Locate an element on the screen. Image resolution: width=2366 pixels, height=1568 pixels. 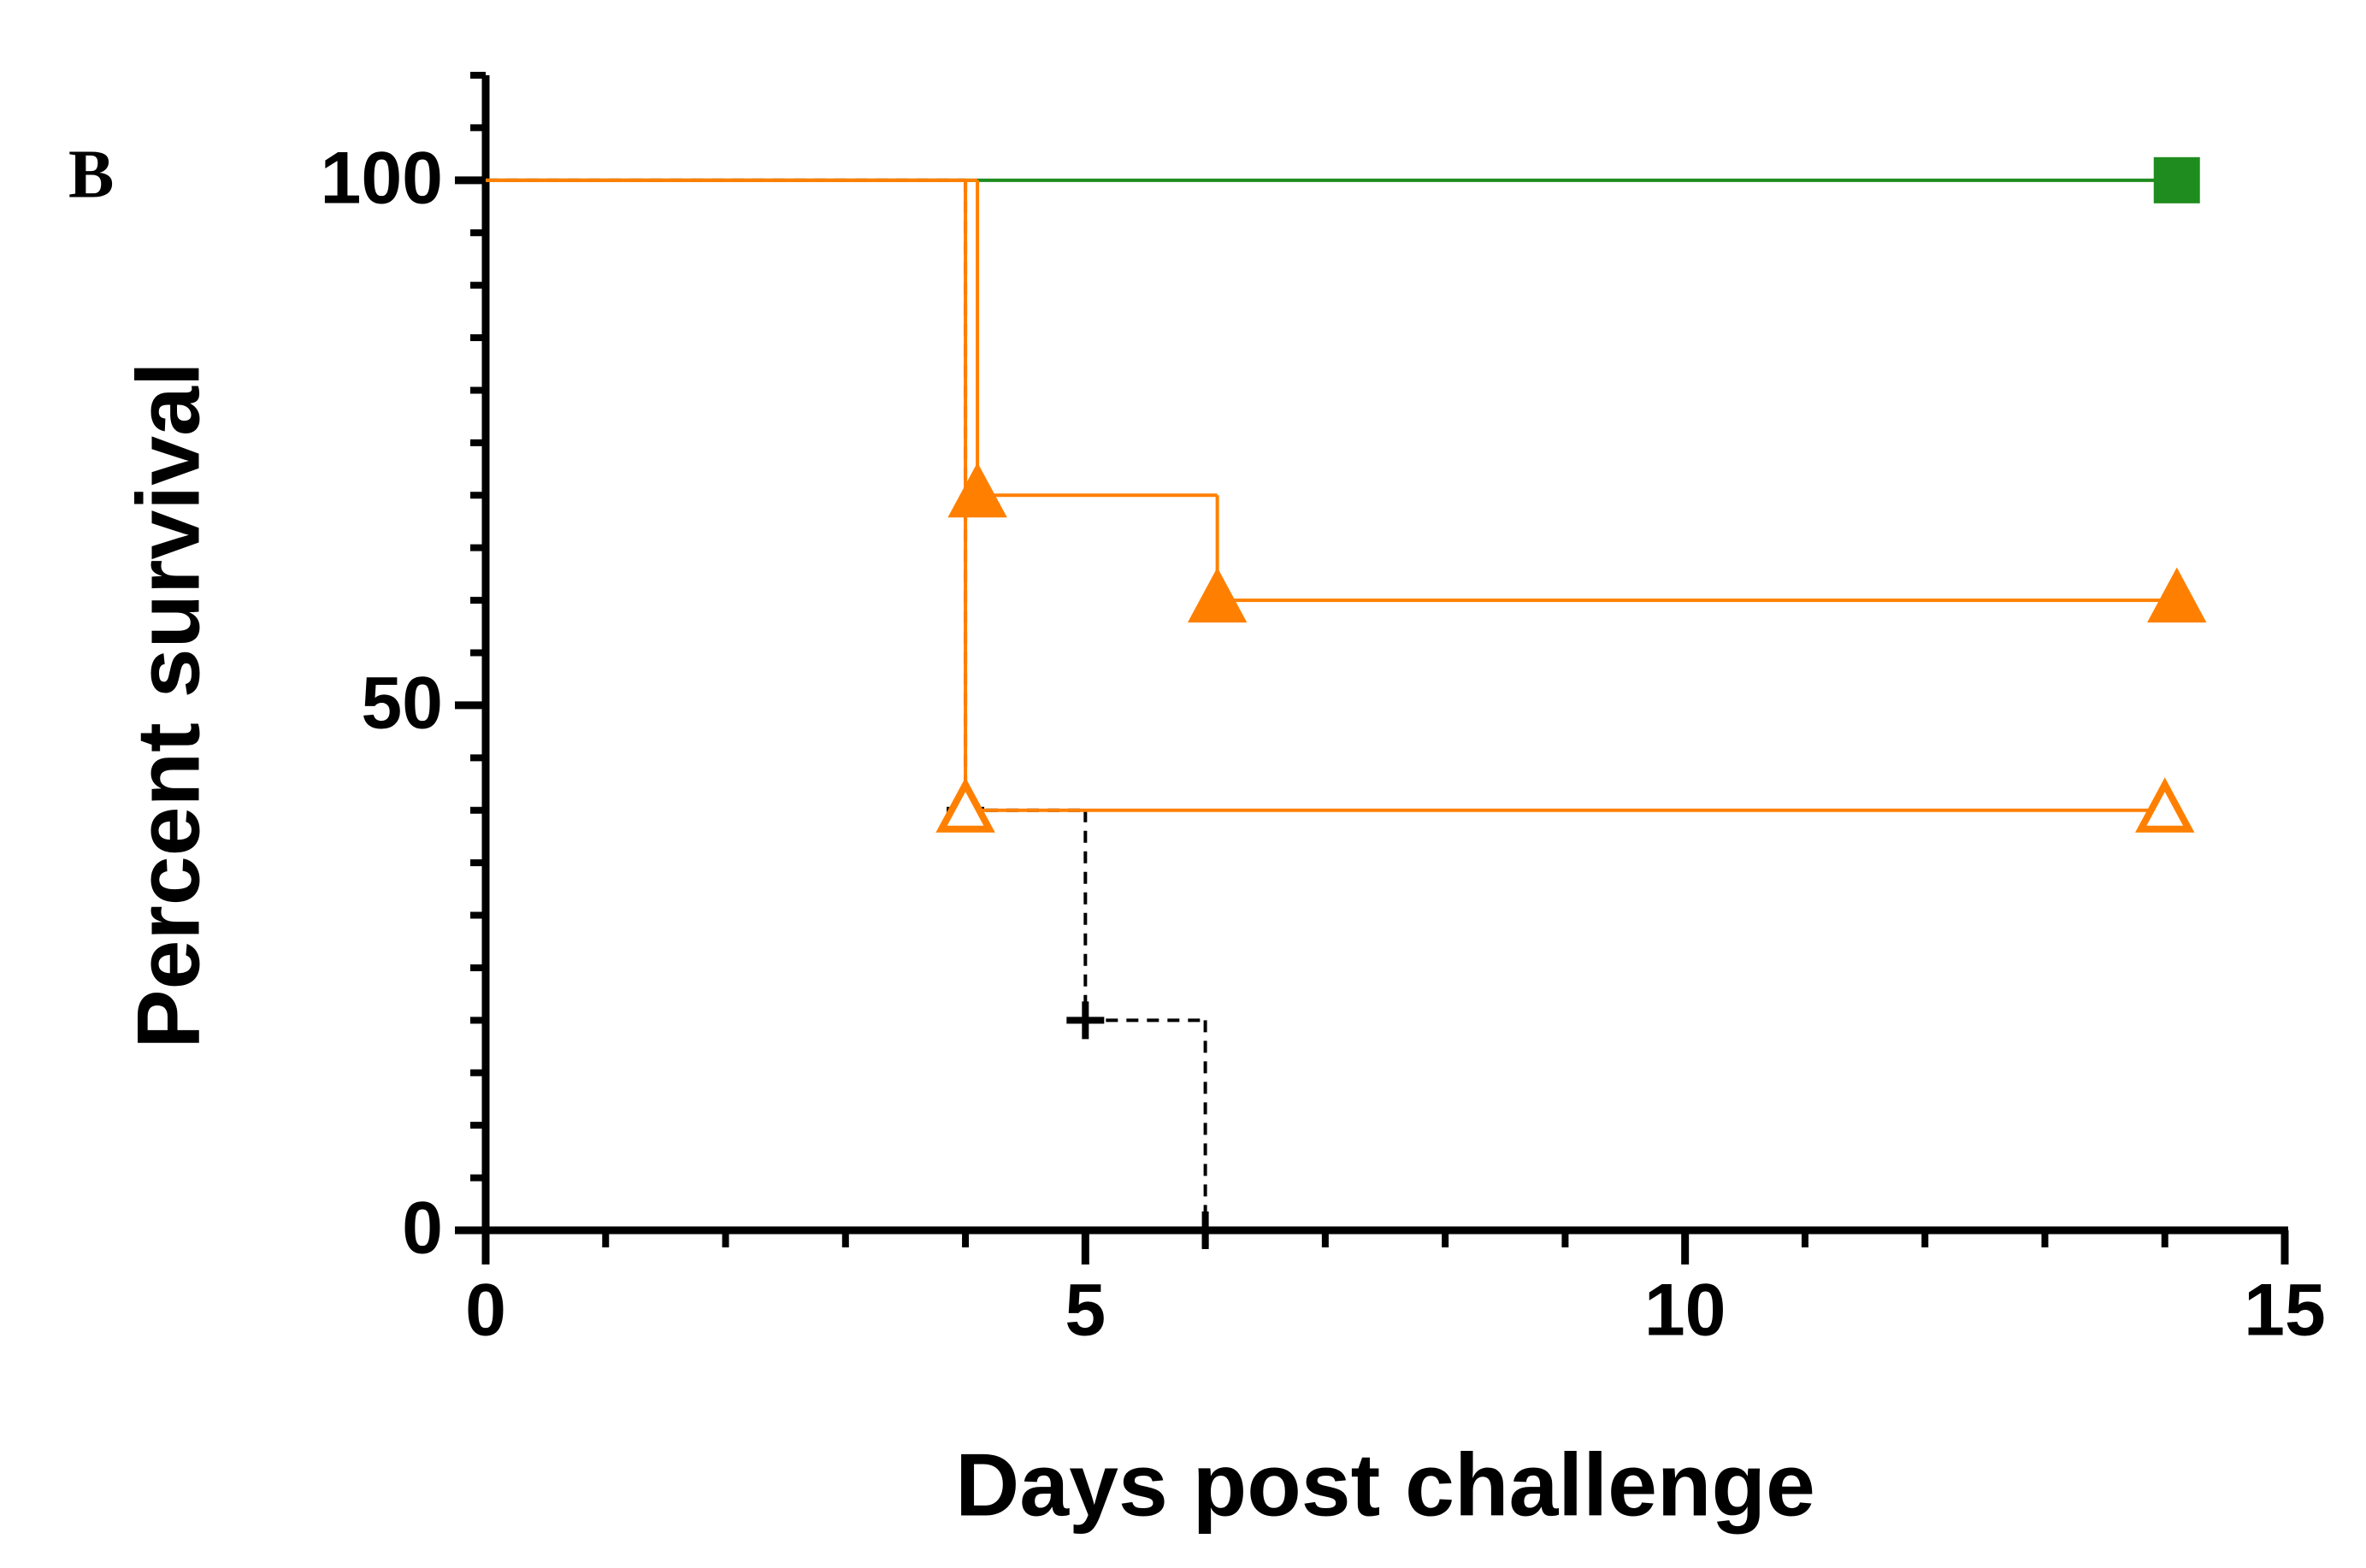
x-tick-label: 5 is located at coordinates (1085, 1311).